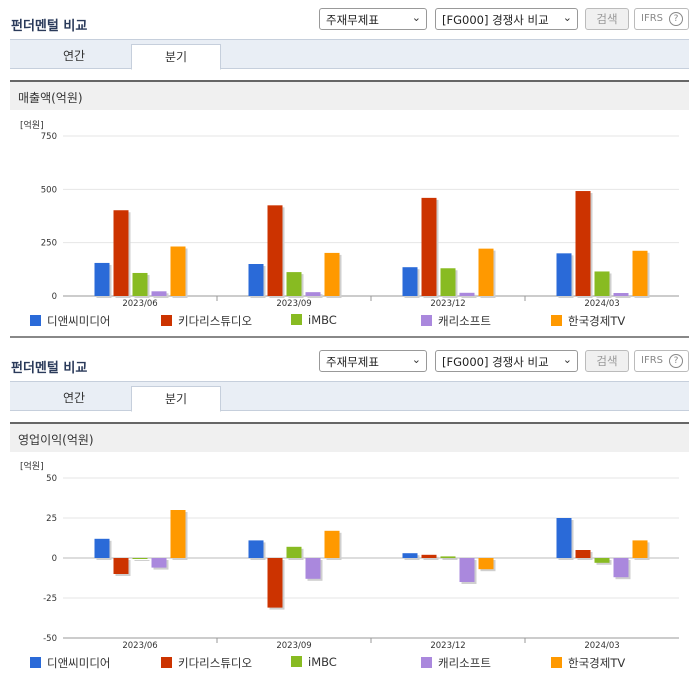 The height and width of the screenshot is (684, 696). What do you see at coordinates (50, 639) in the screenshot?
I see `y-tick-label: -50` at bounding box center [50, 639].